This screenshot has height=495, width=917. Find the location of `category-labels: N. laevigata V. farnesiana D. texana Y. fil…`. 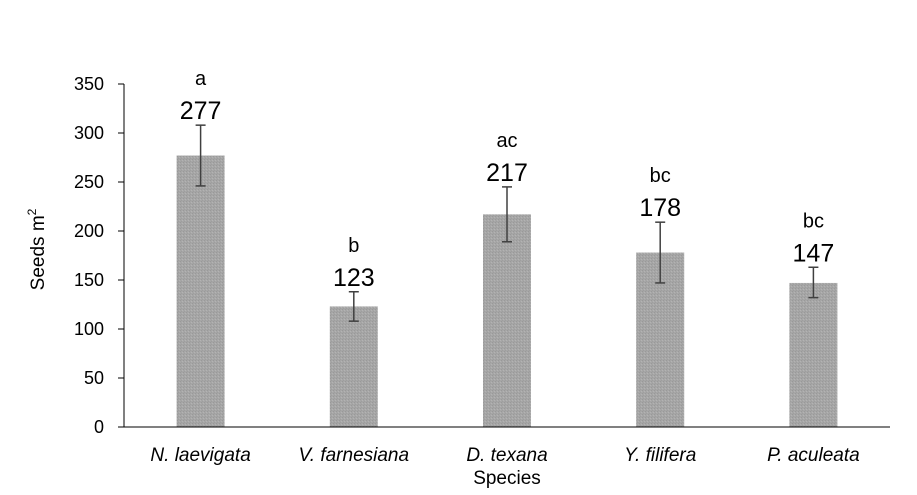

category-labels: N. laevigata V. farnesiana D. texana Y. fil… is located at coordinates (504, 455).